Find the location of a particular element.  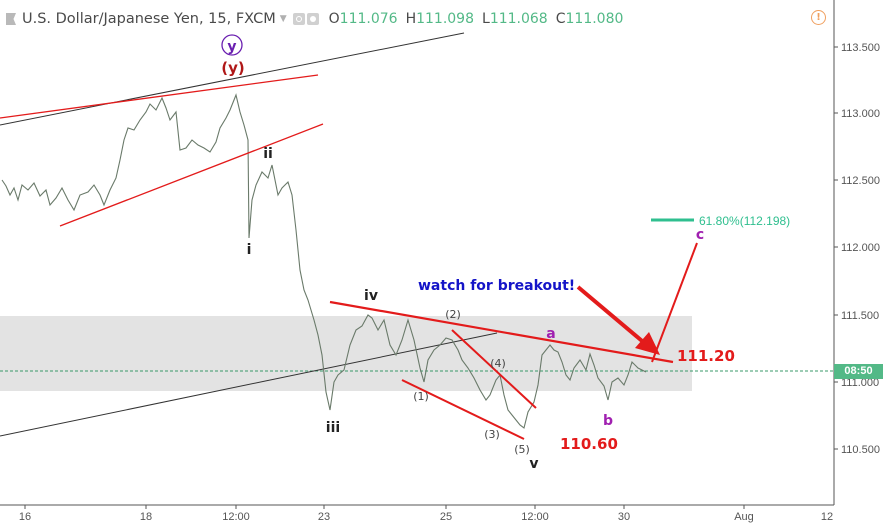

wave-iv-label: iv is located at coordinates (371, 296).